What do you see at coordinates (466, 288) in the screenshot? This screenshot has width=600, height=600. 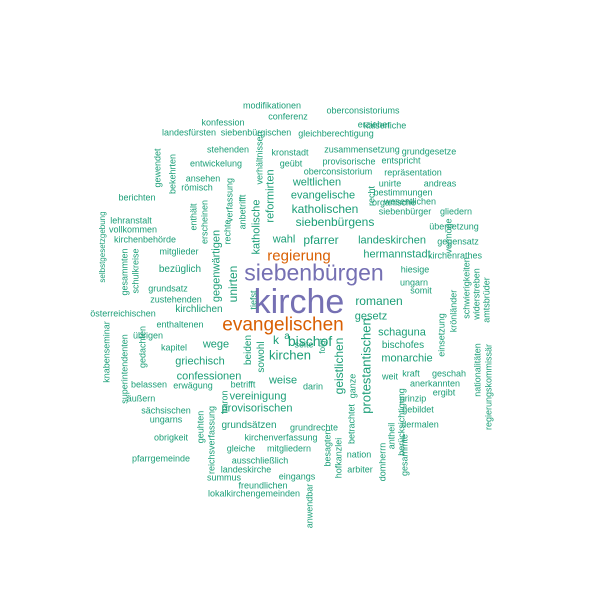 I see `word-schwierigkeiten: schwierigkeiten` at bounding box center [466, 288].